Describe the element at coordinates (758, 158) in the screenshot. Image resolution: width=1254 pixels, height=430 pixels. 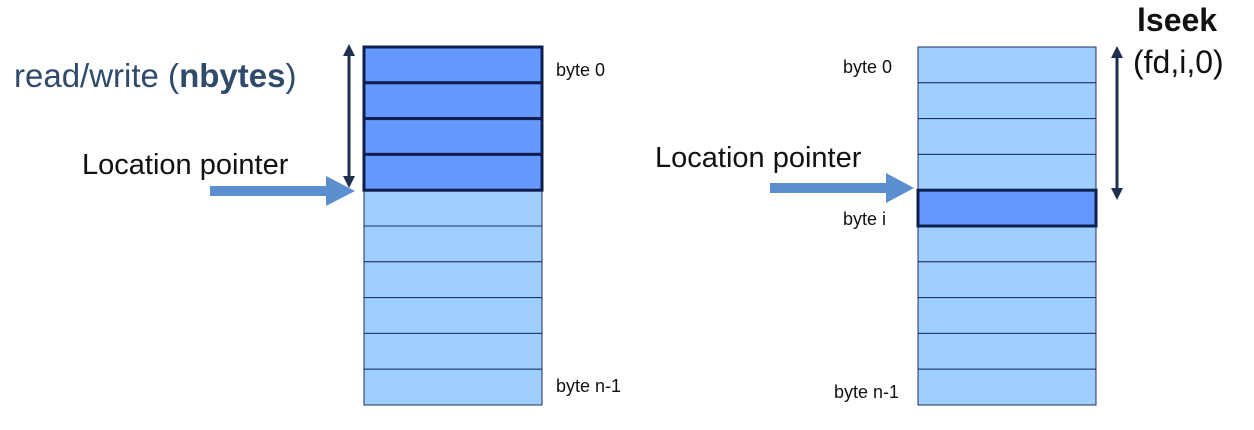
I see `right-location-pointer-label: Location pointer` at that location.